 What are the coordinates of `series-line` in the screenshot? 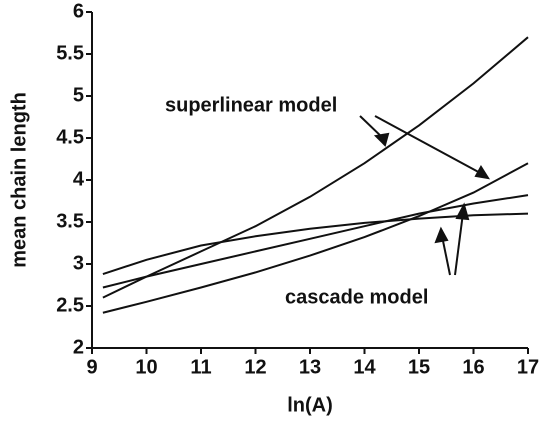 It's located at (315, 244).